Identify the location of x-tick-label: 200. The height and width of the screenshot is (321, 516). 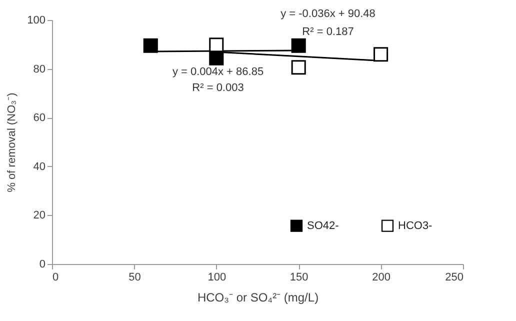
(381, 278).